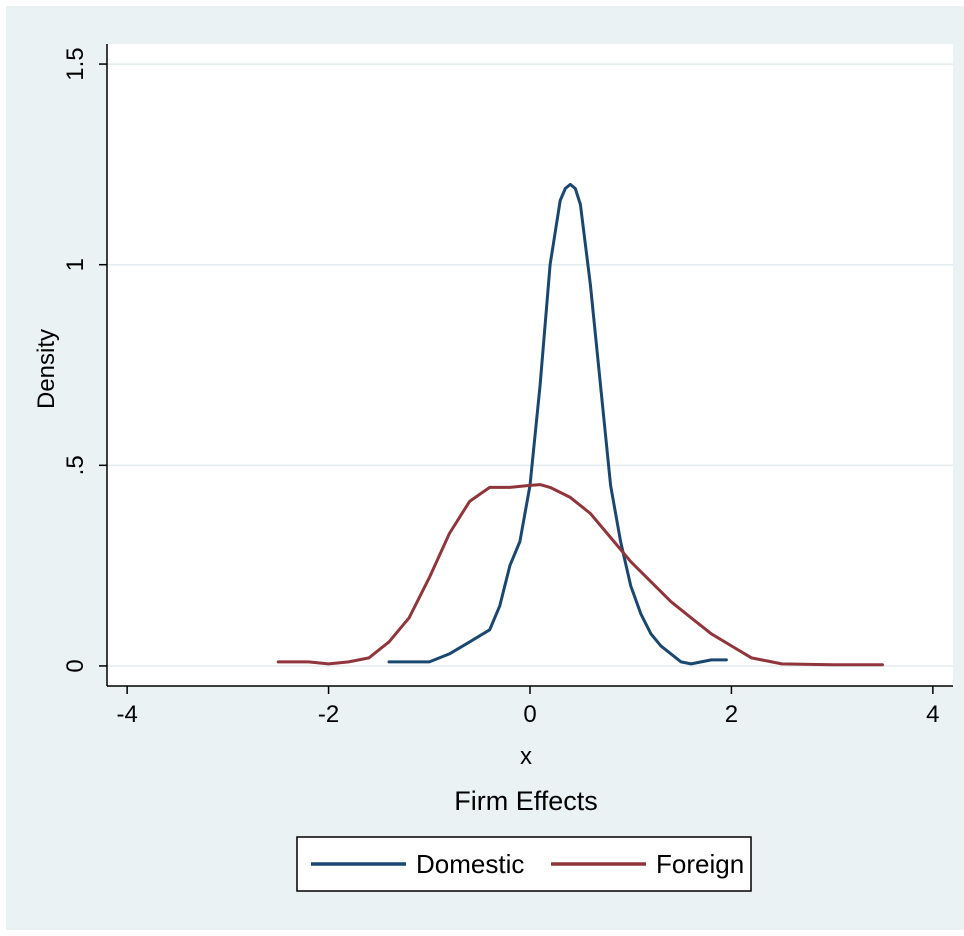  Describe the element at coordinates (731, 714) in the screenshot. I see `x-tick-label-3: 2` at that location.